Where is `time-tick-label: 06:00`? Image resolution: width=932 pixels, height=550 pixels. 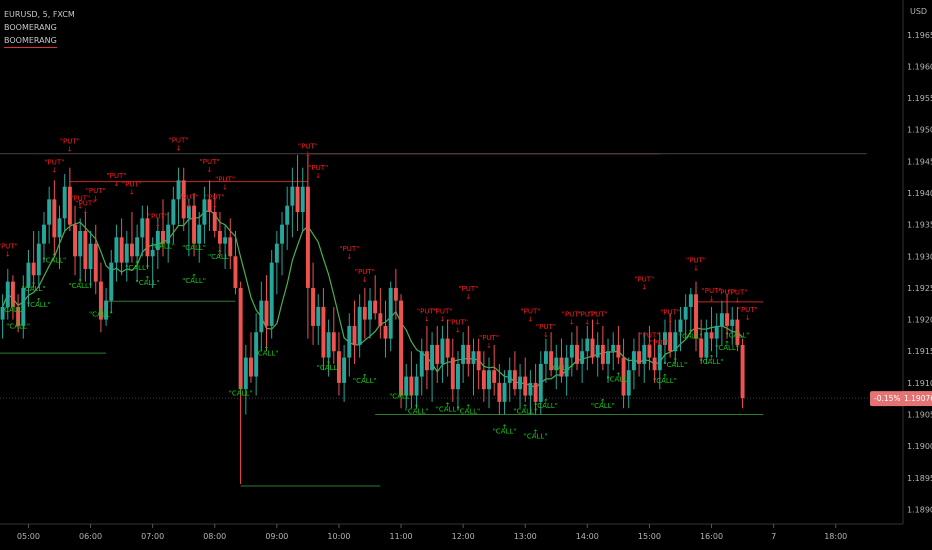
time-tick-label: 06:00 is located at coordinates (90, 536).